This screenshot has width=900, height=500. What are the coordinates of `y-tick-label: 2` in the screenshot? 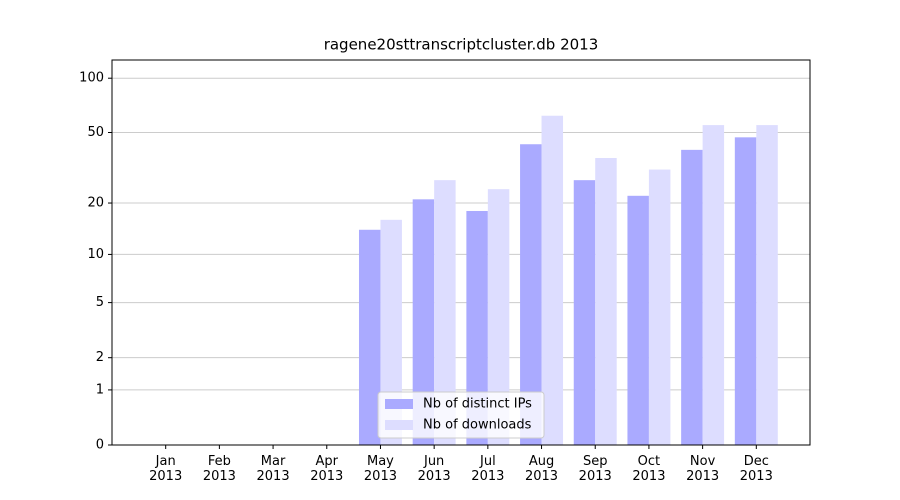 It's located at (100, 357).